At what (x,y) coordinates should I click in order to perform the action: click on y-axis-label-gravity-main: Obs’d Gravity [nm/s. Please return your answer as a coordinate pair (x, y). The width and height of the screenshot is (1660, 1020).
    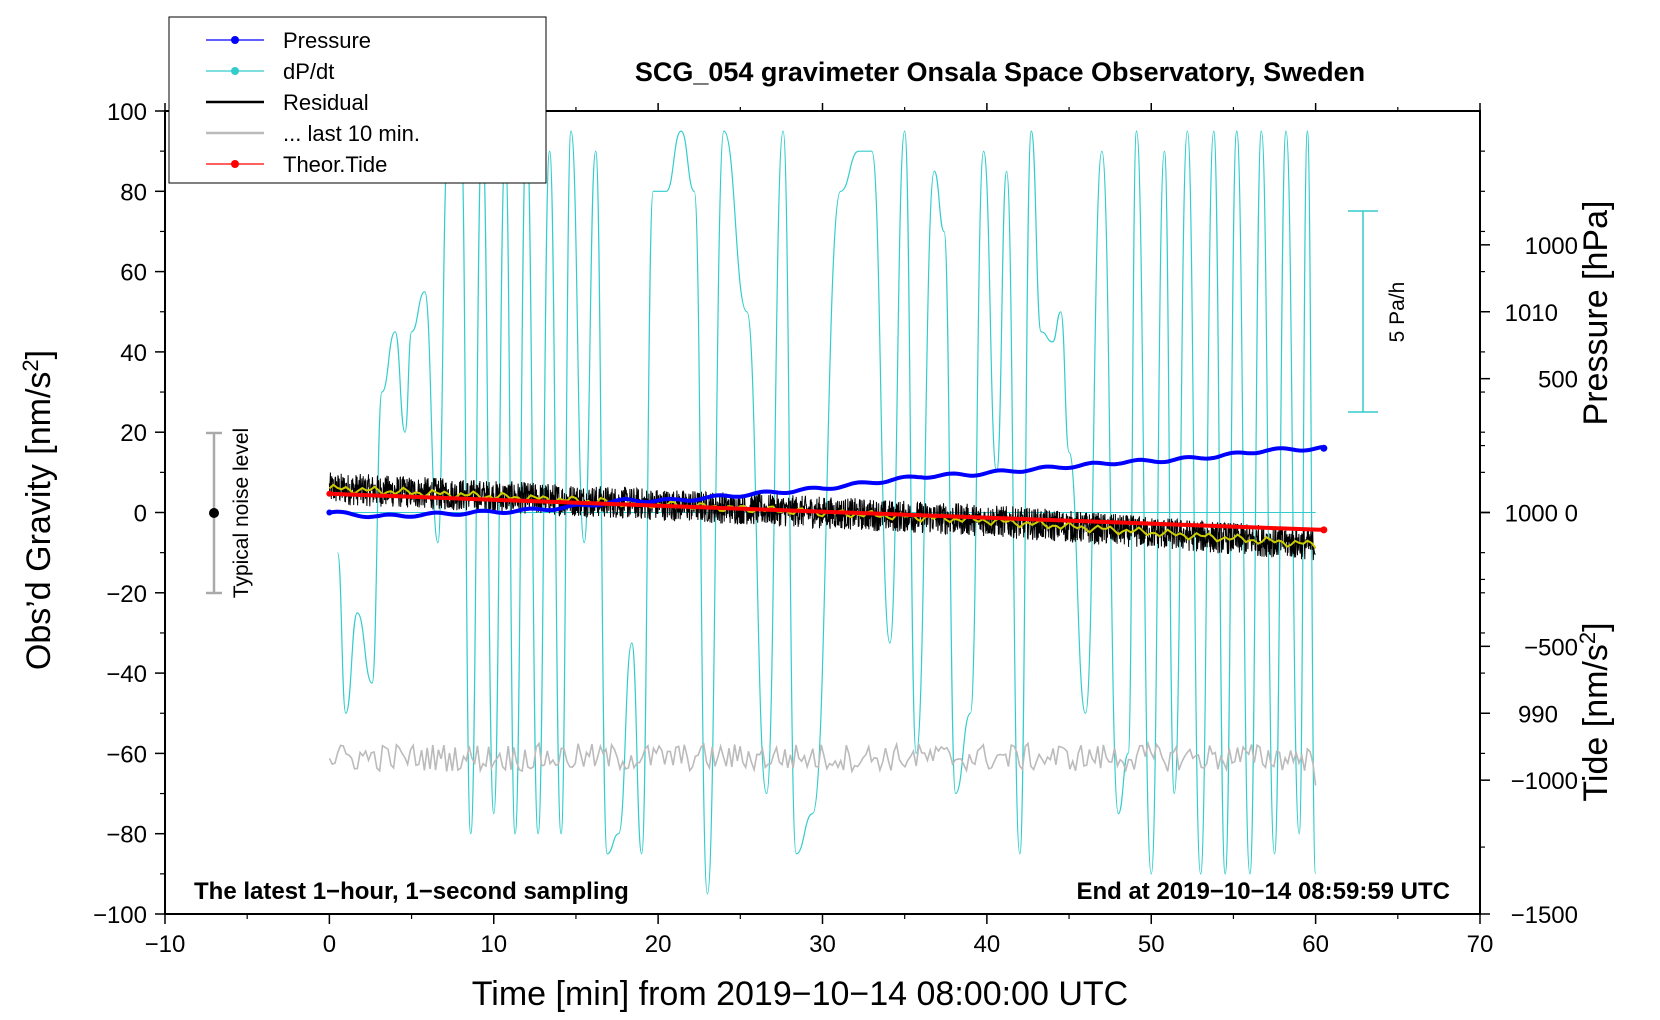
    Looking at the image, I should click on (39, 521).